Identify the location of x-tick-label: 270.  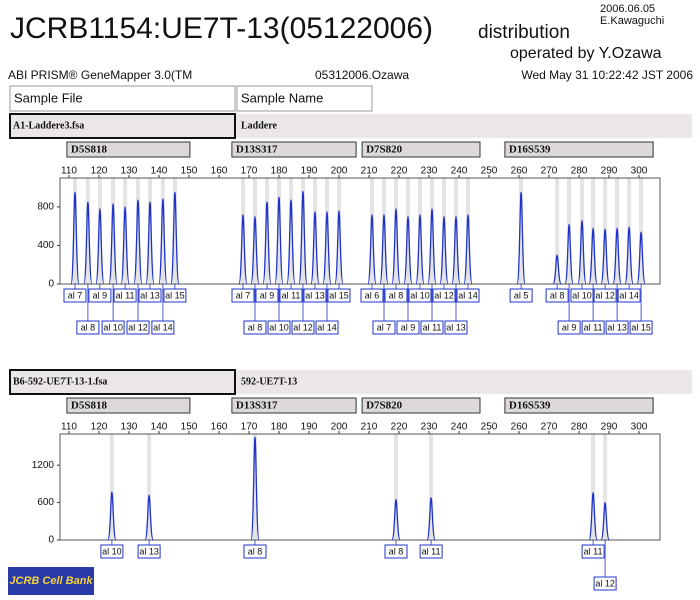
(549, 171).